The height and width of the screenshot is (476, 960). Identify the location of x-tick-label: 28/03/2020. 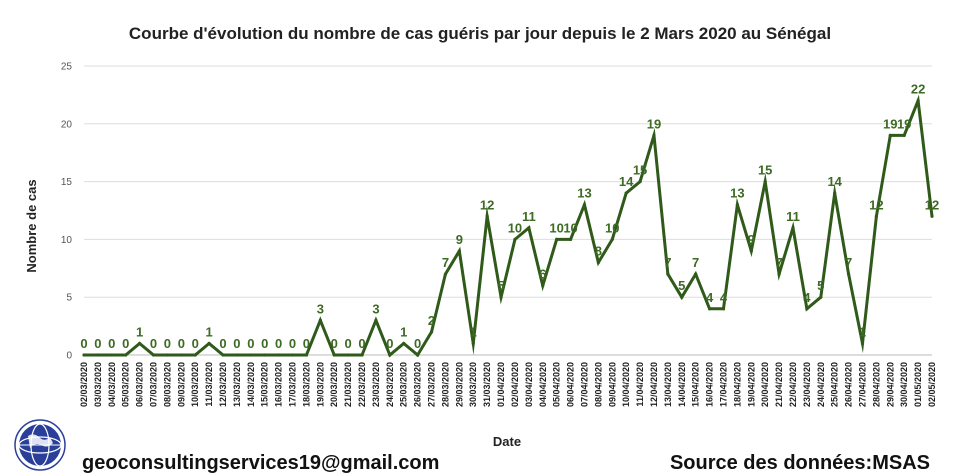
(445, 384).